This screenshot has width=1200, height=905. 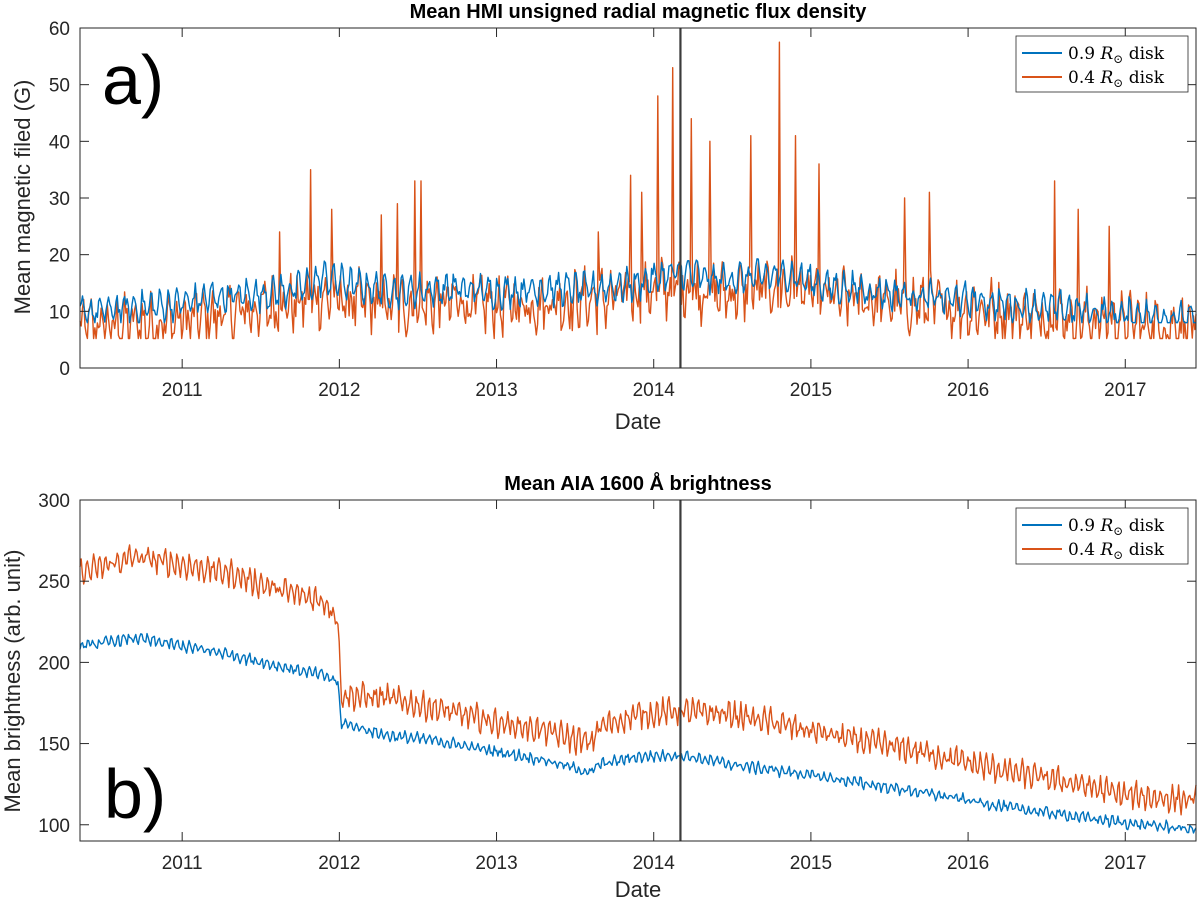 What do you see at coordinates (638, 889) in the screenshot?
I see `panel-b-xlabel: Date` at bounding box center [638, 889].